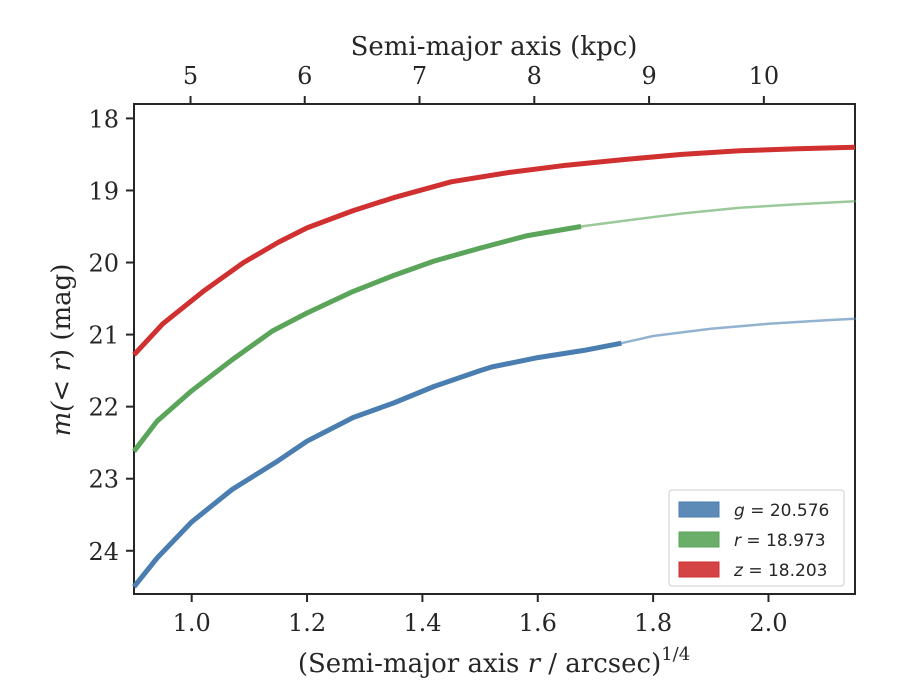 The image size is (900, 700). I want to click on y-axis-ticks: 18 19 20 21 22 23 24, so click(111, 335).